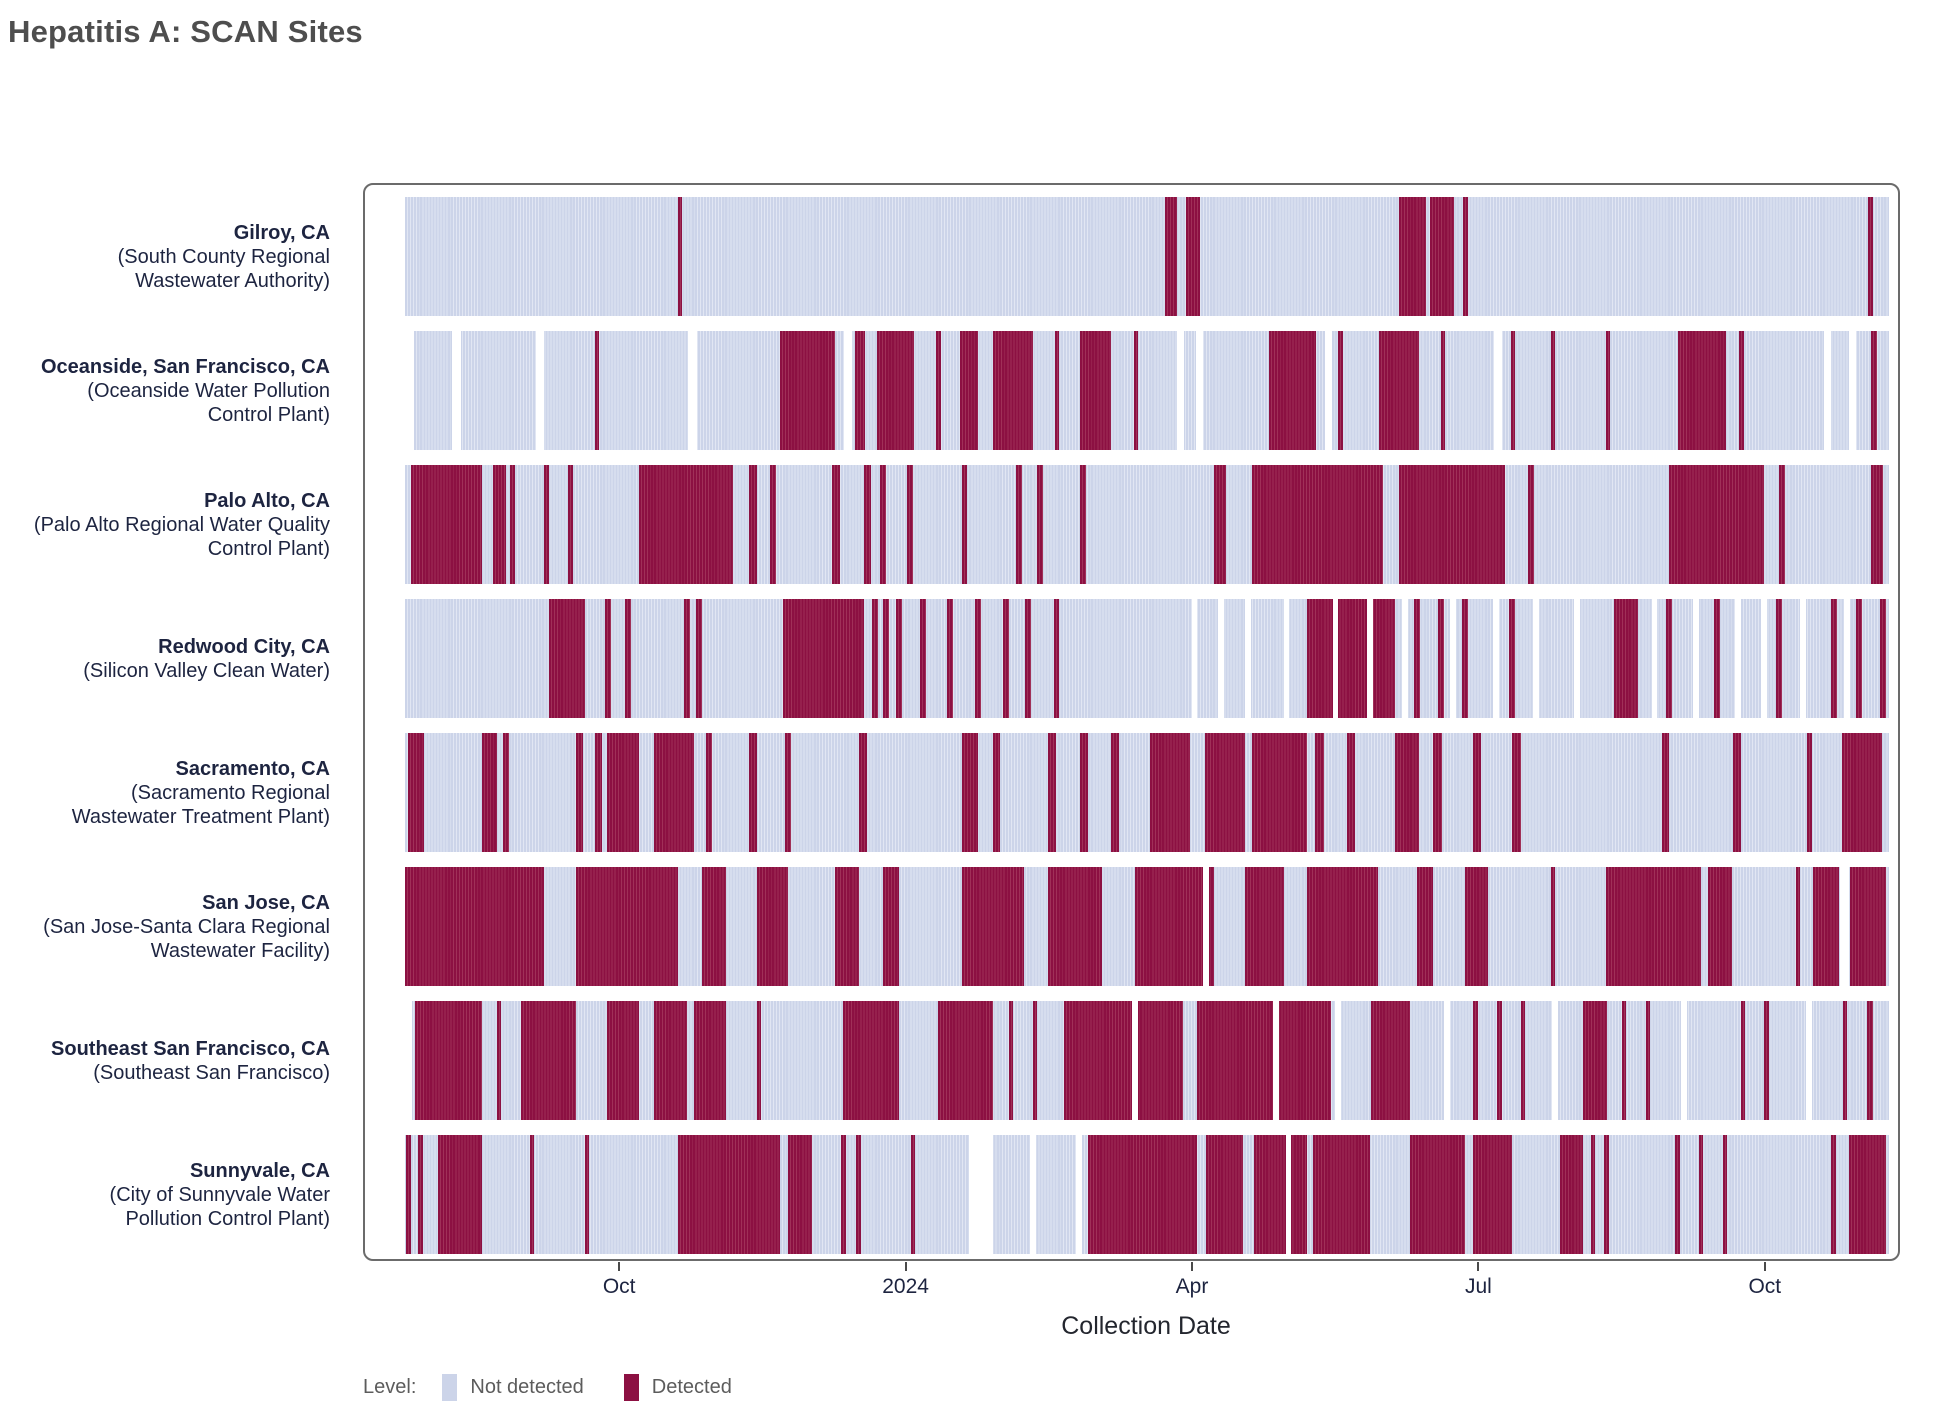 The width and height of the screenshot is (1938, 1414). I want to click on site-city: Southeast San Francisco, CA, so click(190, 1048).